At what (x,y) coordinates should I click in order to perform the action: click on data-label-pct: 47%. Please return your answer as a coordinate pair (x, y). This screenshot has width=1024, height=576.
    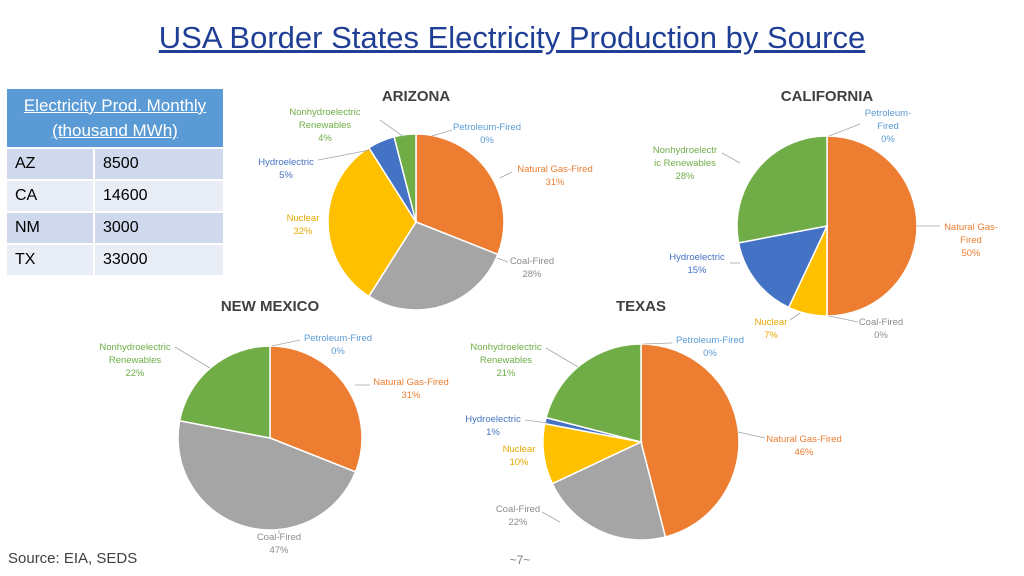
    Looking at the image, I should click on (279, 550).